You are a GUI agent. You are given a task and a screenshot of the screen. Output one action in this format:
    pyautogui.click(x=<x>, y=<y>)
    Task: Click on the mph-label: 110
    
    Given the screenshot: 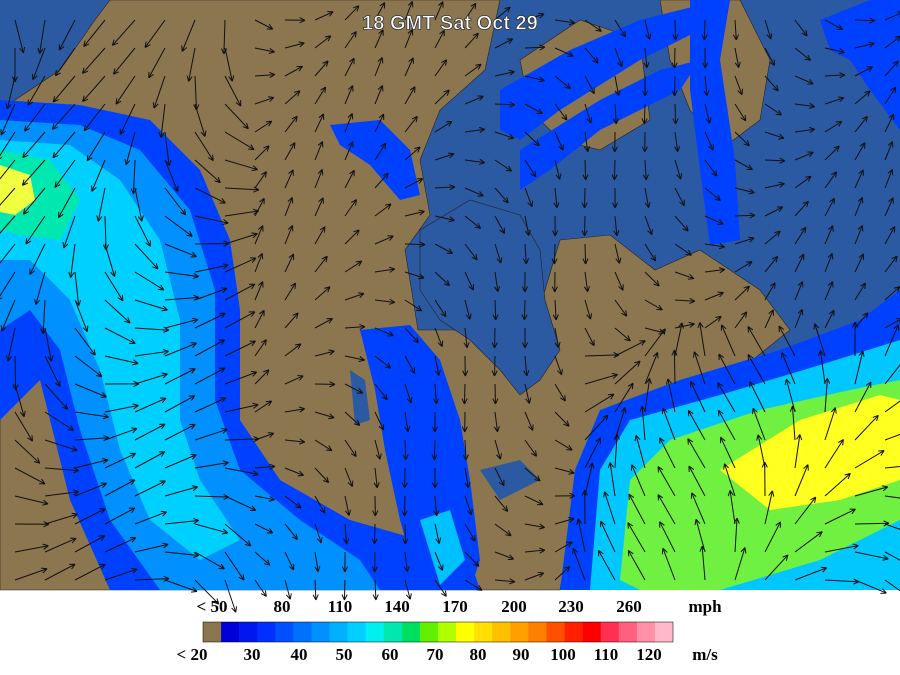 What is the action you would take?
    pyautogui.click(x=340, y=606)
    